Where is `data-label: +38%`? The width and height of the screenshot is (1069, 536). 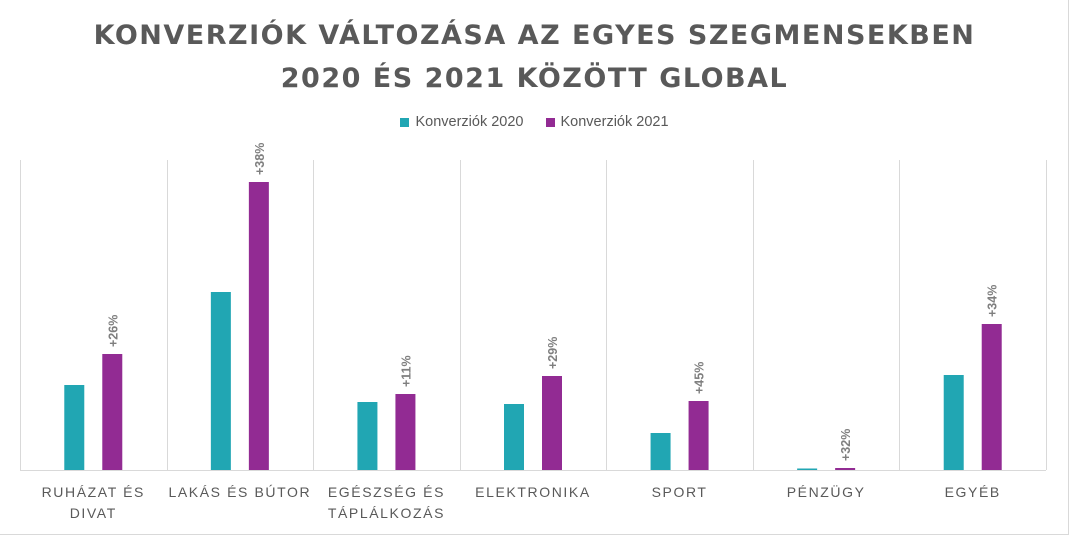 data-label: +38% is located at coordinates (260, 159).